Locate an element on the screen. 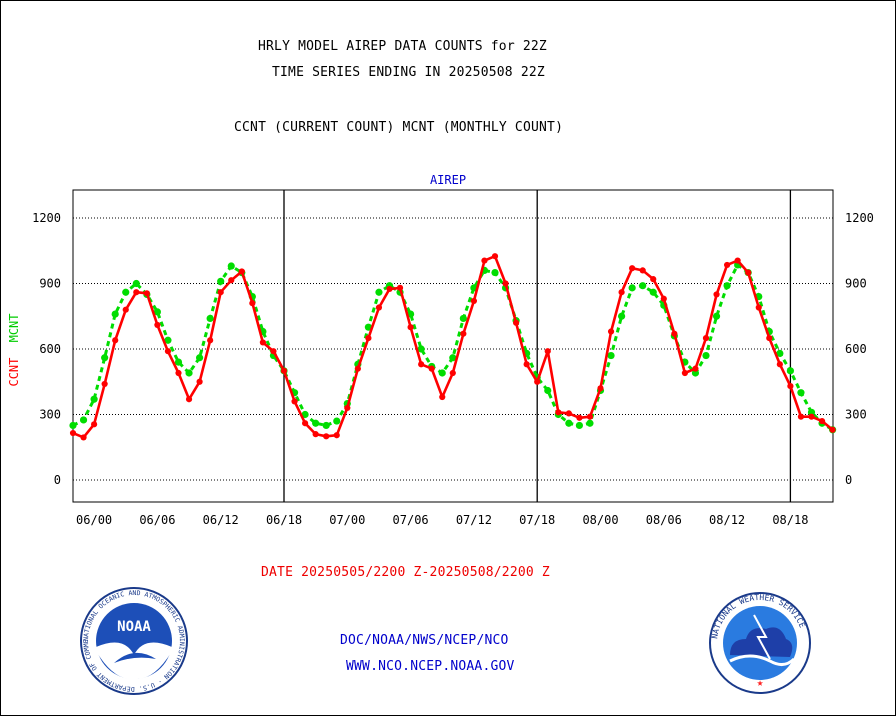 This screenshot has width=896, height=716. x-tick-label: 06/12 is located at coordinates (221, 520).